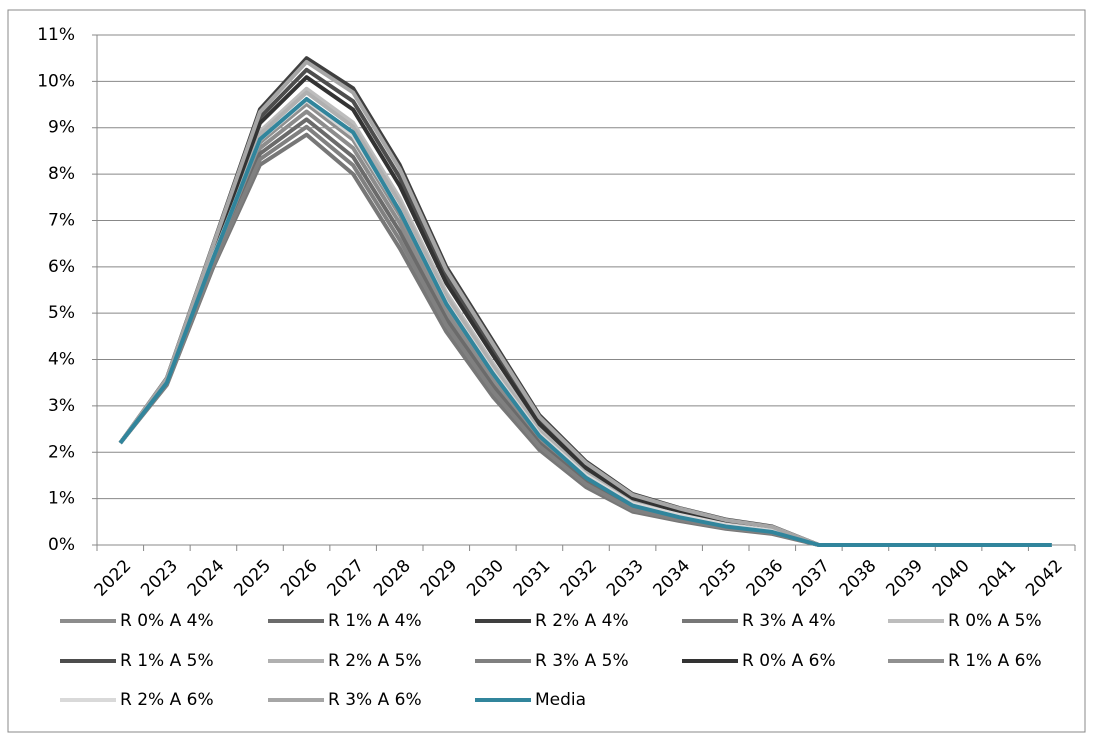 The height and width of the screenshot is (733, 1093). I want to click on legend-label: R 2% A 5%, so click(375, 661).